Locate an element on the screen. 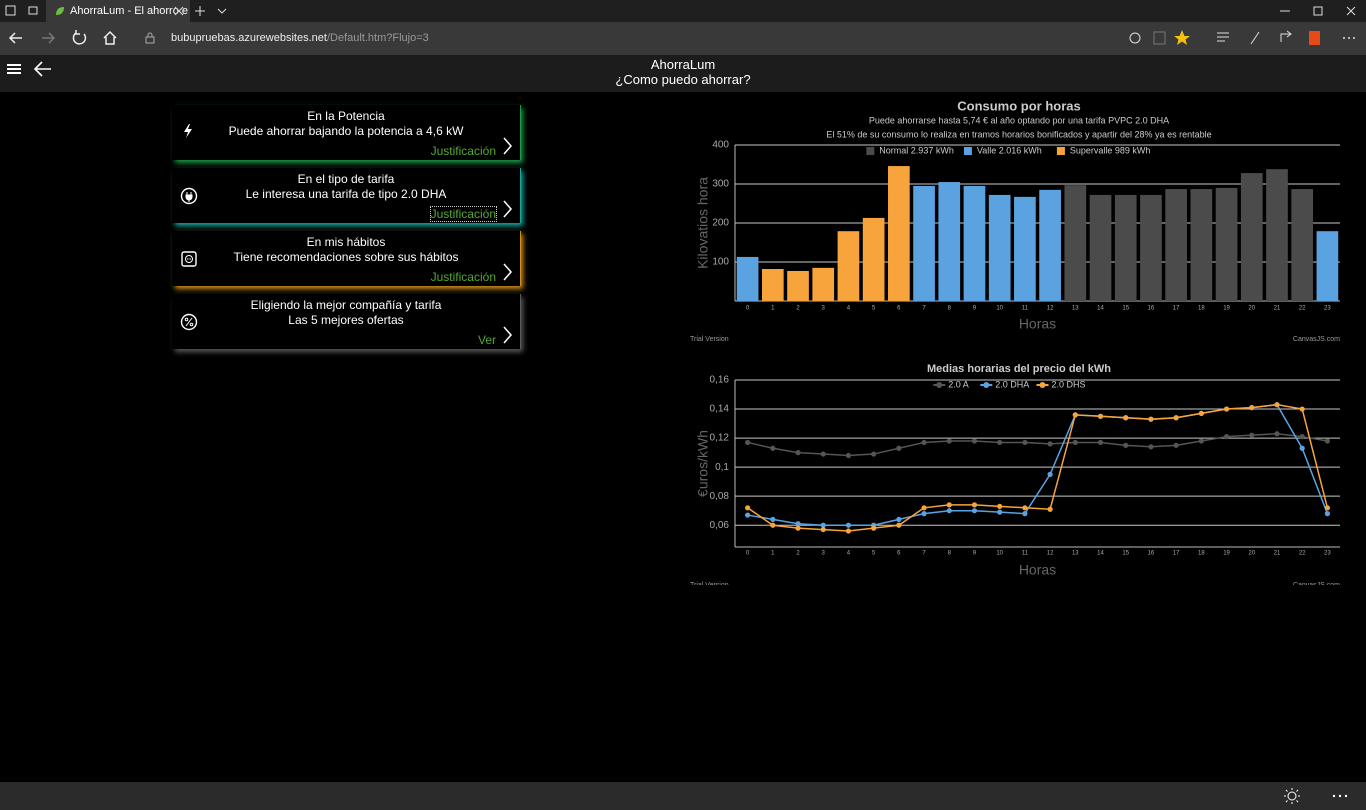 The height and width of the screenshot is (810, 1366). x-tick-label: 7 is located at coordinates (924, 554).